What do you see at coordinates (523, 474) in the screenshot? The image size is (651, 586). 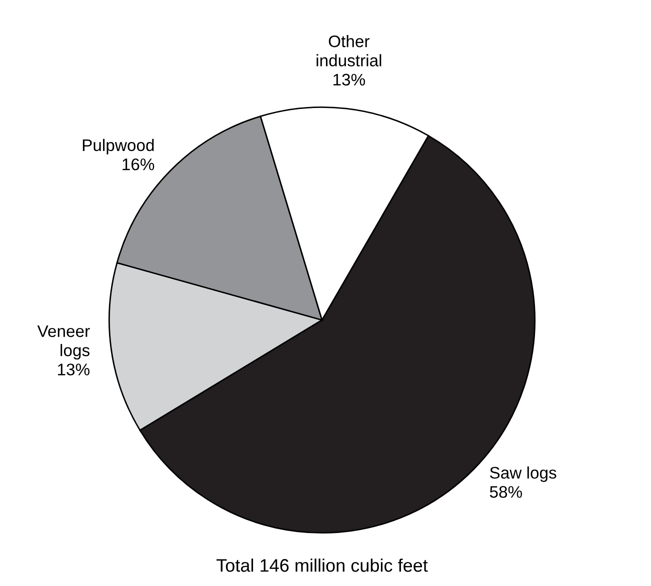 I see `slice-label: Saw logs` at bounding box center [523, 474].